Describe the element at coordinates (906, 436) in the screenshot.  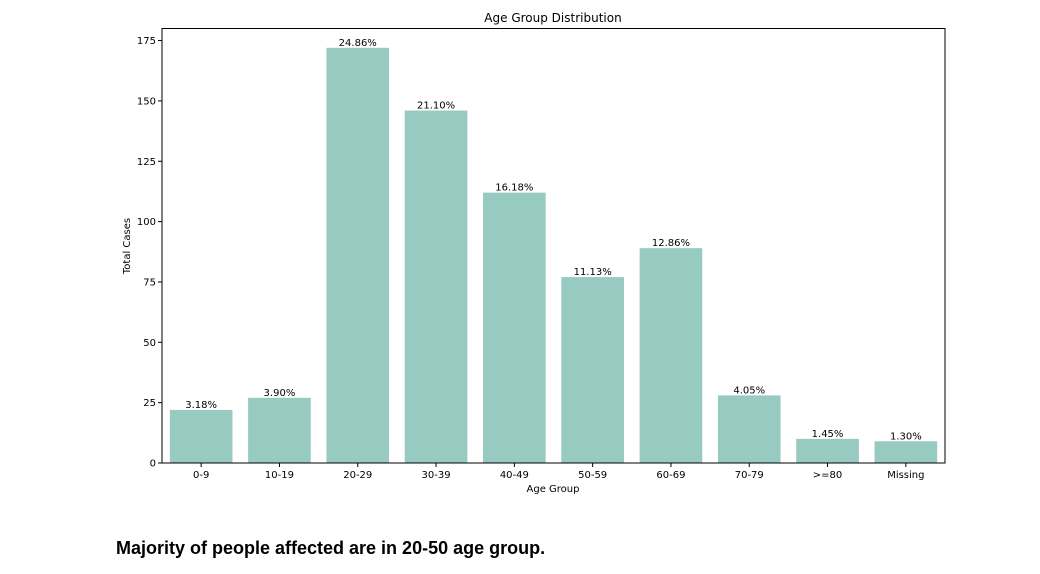
I see `bar-data-label: 1.30%` at that location.